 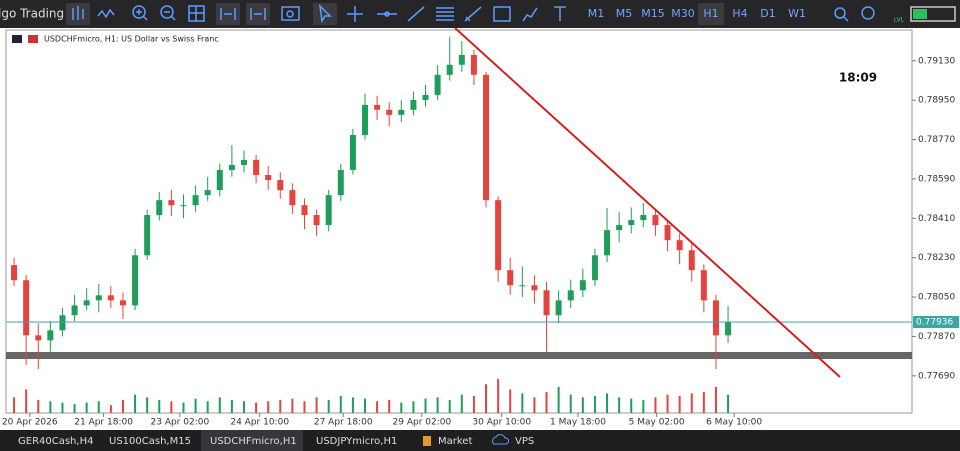 What do you see at coordinates (936, 179) in the screenshot?
I see `y-tick-label: 0.78590` at bounding box center [936, 179].